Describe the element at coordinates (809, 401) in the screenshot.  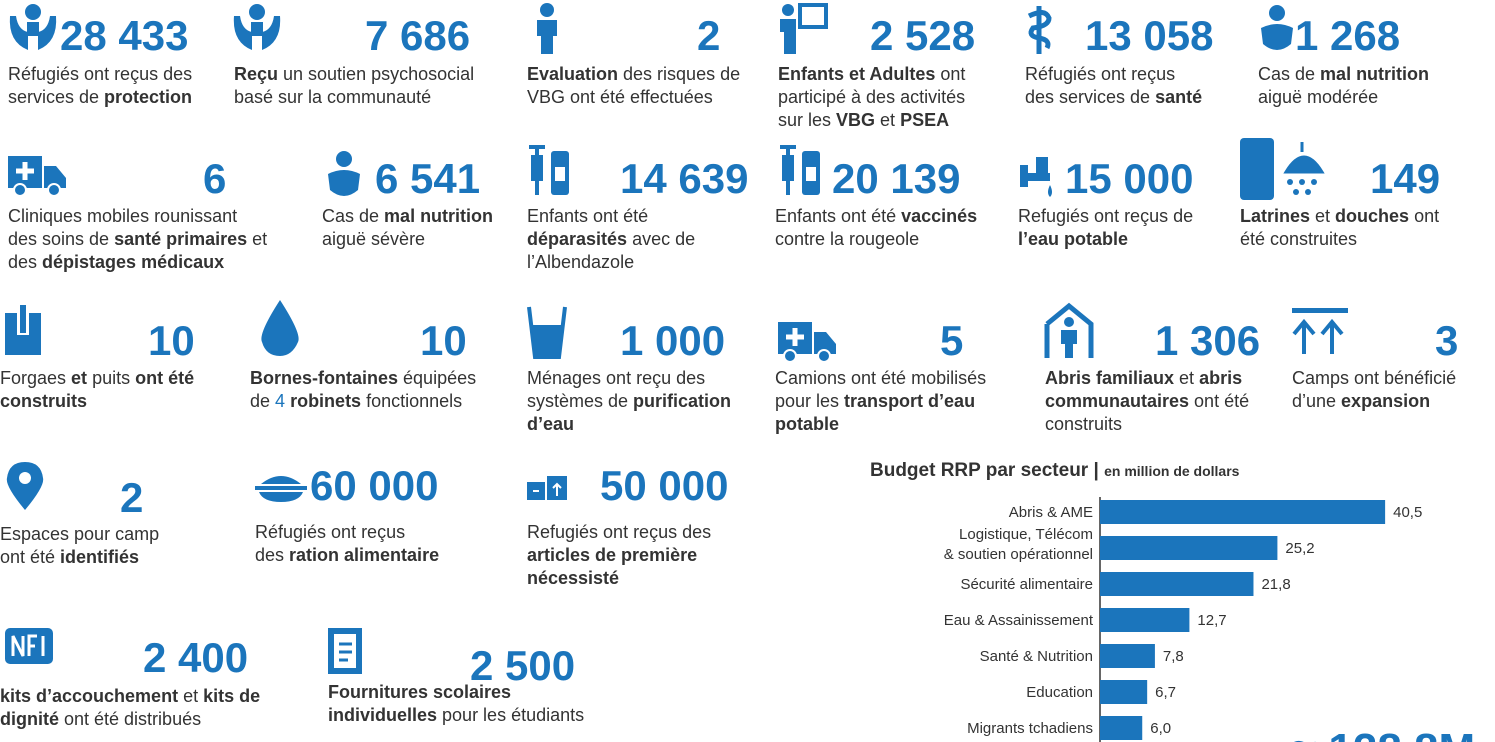
I see `description-segment: pour les` at that location.